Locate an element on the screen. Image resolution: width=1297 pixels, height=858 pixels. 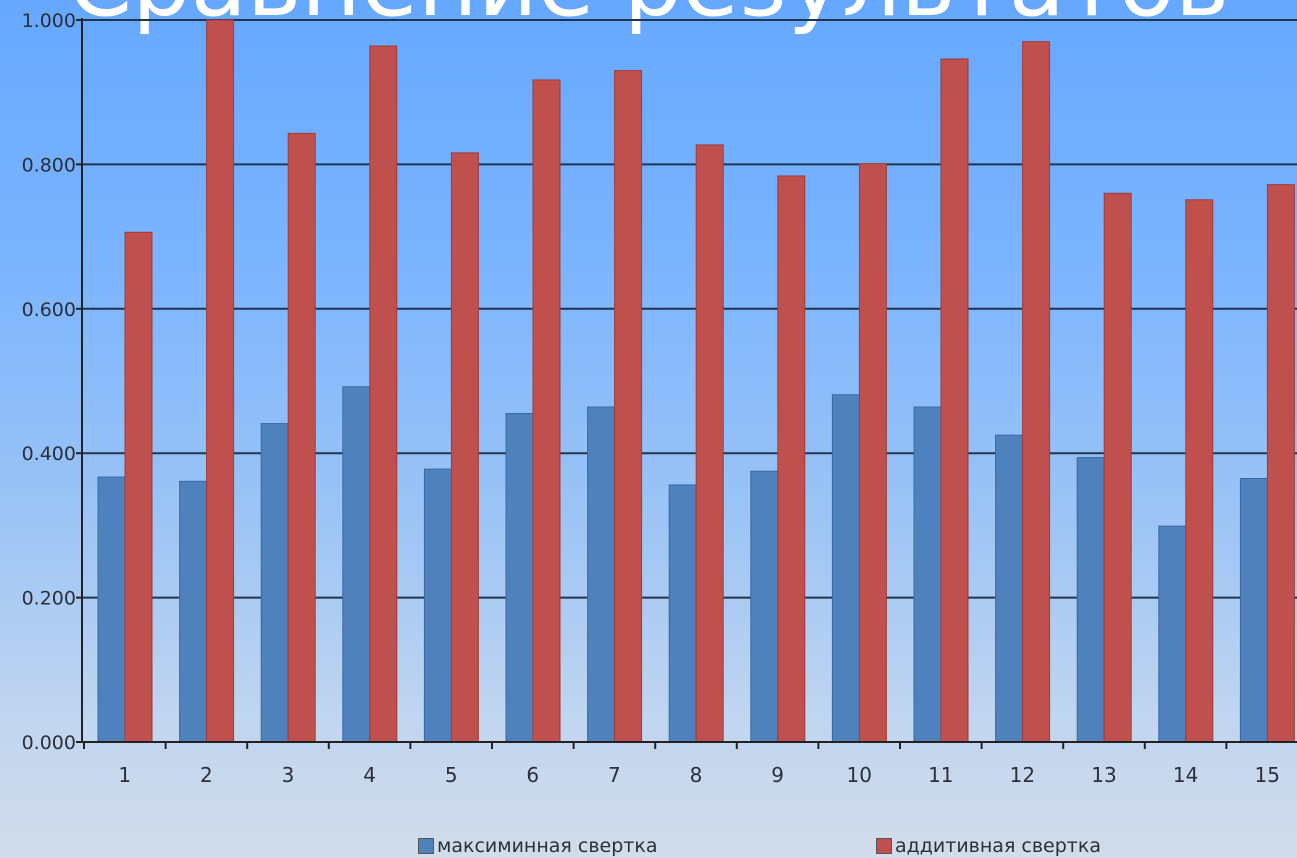
x-tick-label: 6 is located at coordinates (532, 775).